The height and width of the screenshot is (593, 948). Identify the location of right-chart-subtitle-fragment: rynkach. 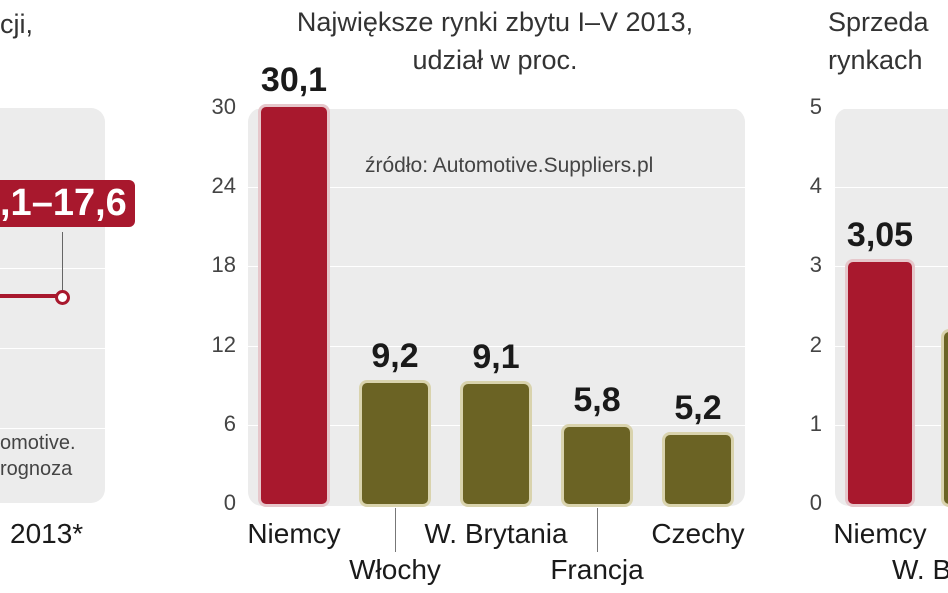
(875, 60).